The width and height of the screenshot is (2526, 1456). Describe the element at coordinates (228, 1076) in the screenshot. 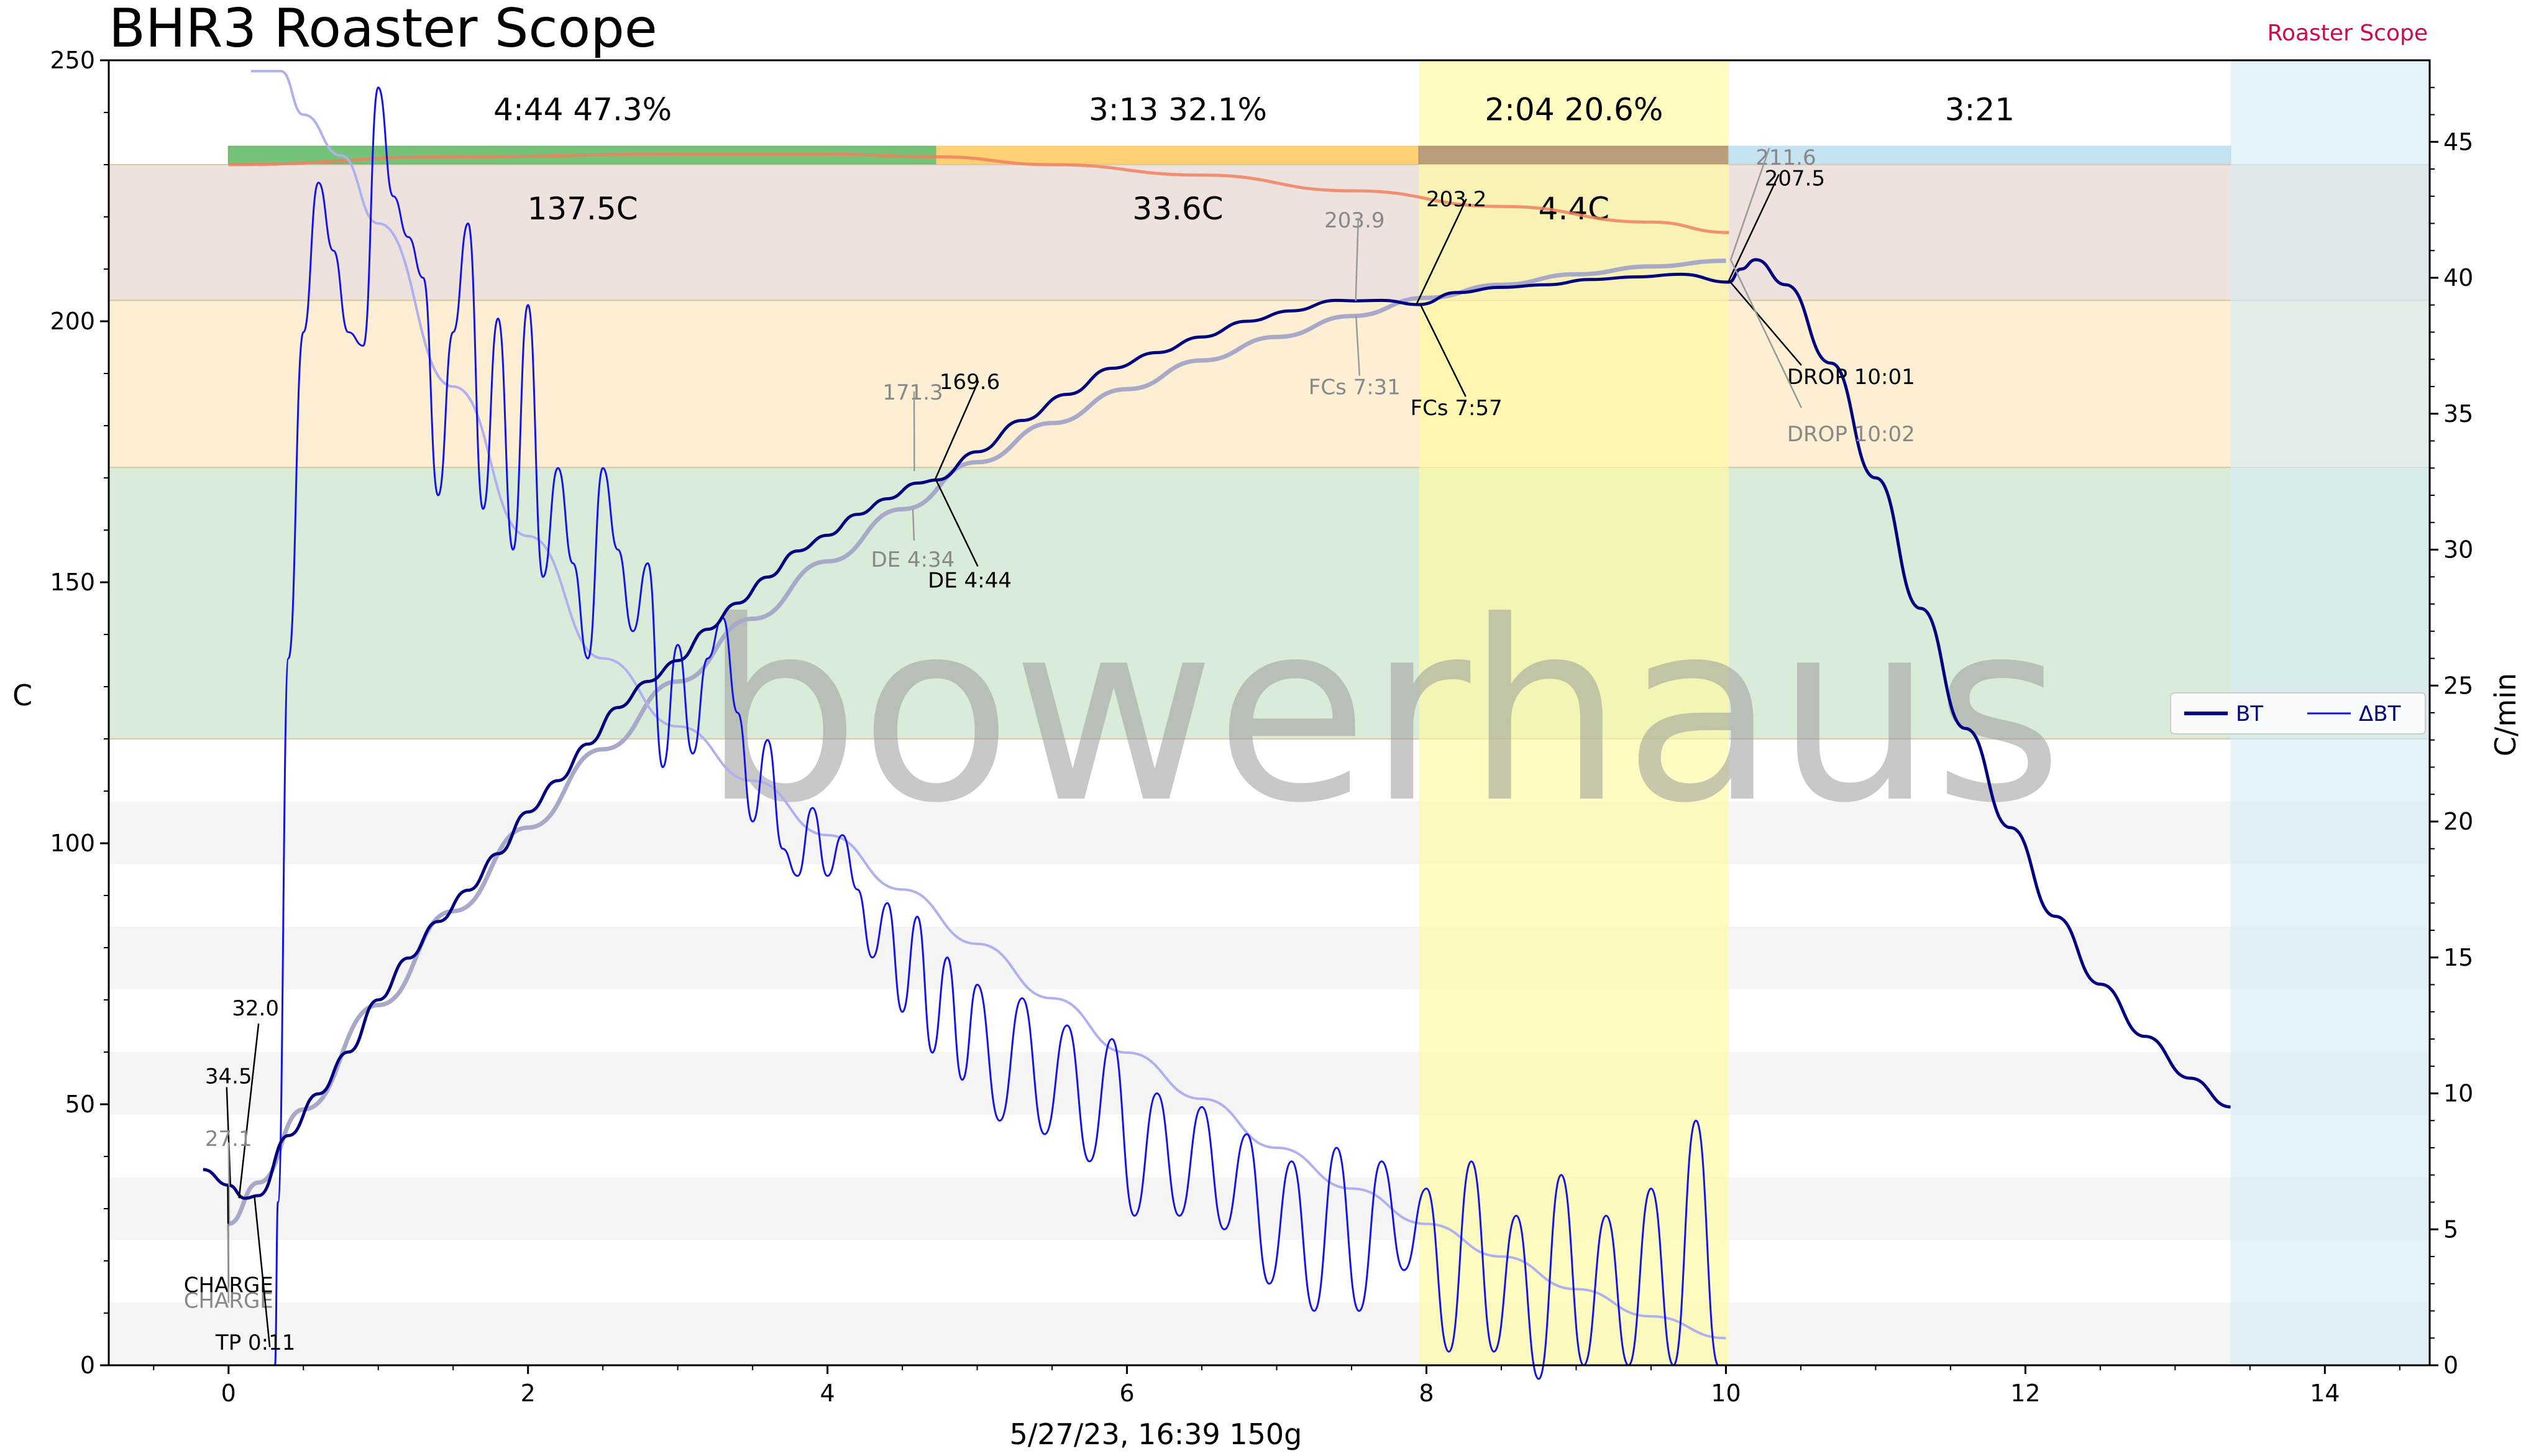

I see `annotation-label: 34.5` at that location.